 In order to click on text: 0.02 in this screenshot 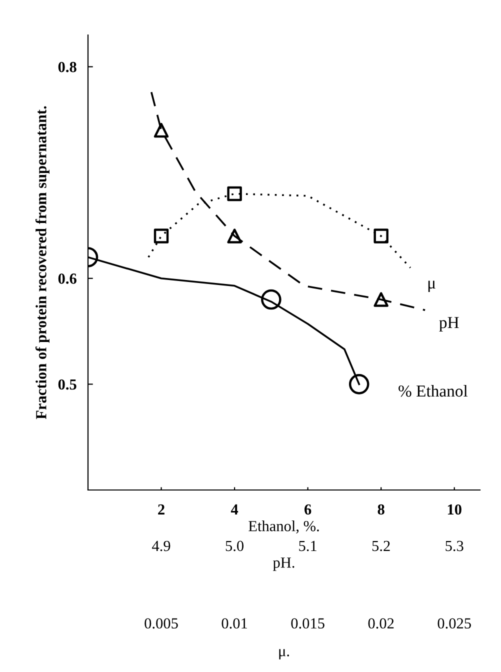, I will do `click(381, 623)`.